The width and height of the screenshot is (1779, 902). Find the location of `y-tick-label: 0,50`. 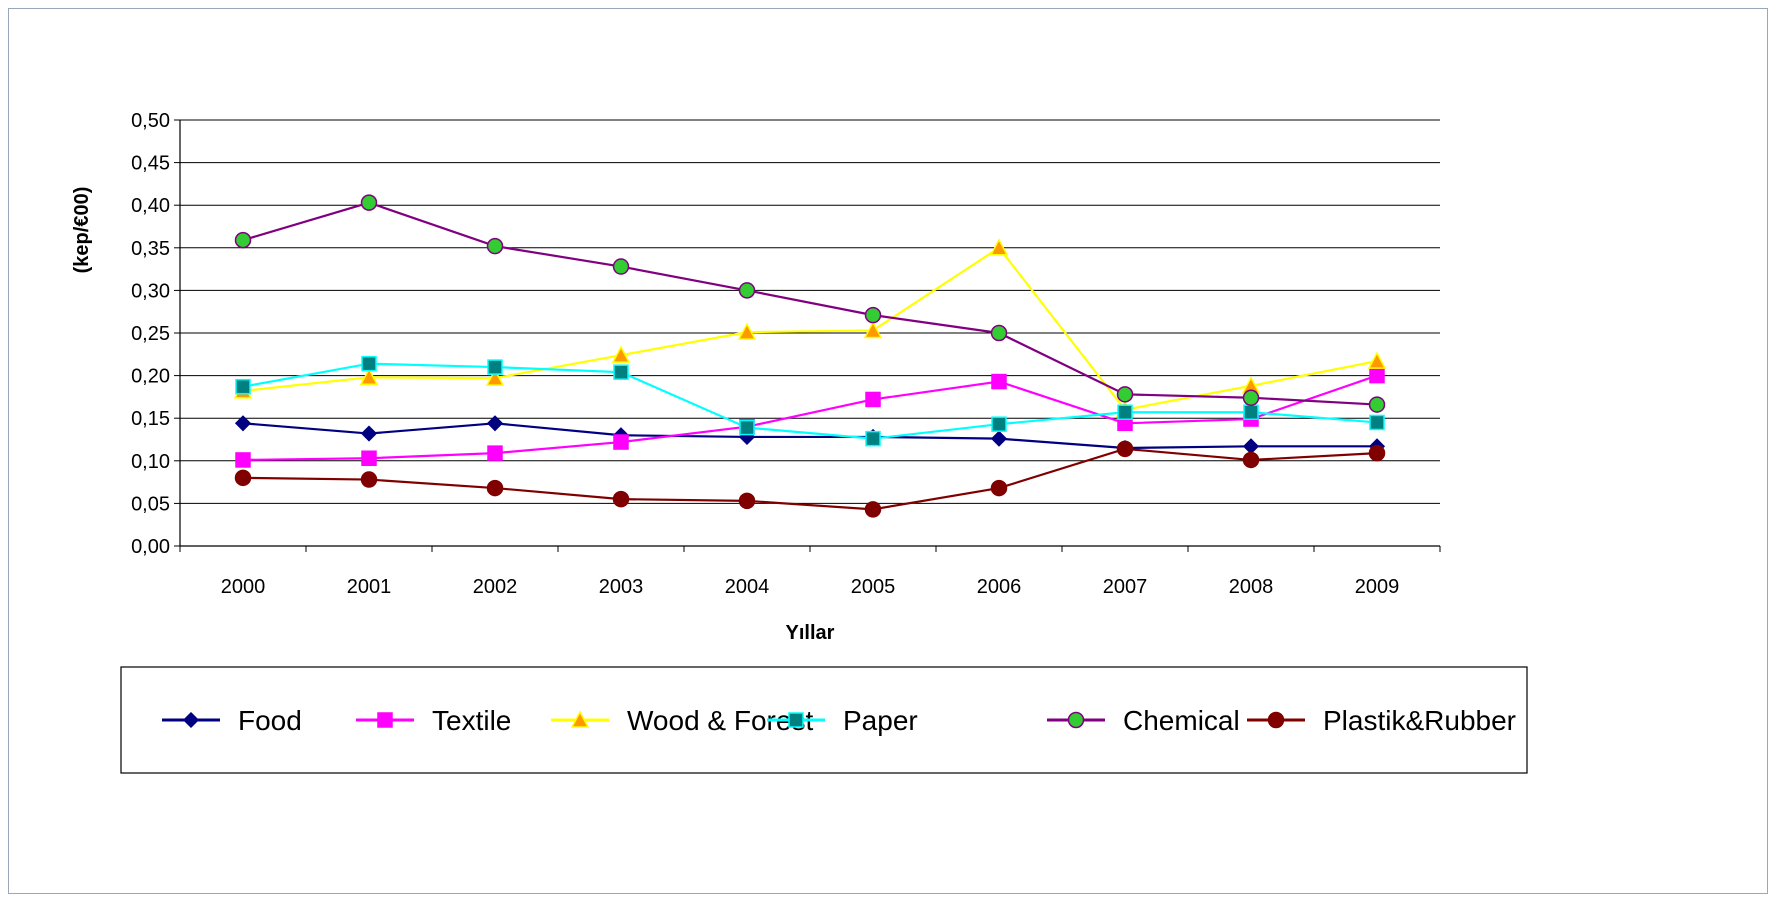

y-tick-label: 0,50 is located at coordinates (150, 121).